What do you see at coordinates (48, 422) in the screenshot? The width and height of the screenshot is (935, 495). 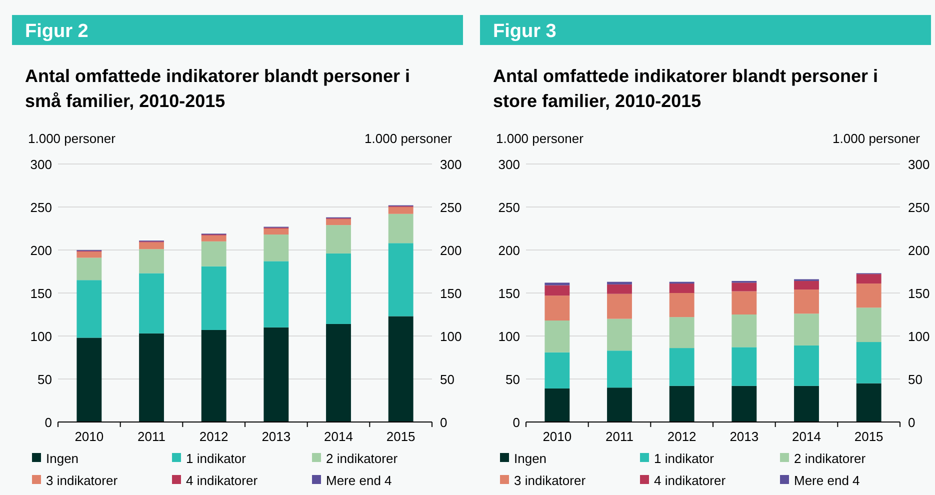 I see `y-tick-label: 0` at bounding box center [48, 422].